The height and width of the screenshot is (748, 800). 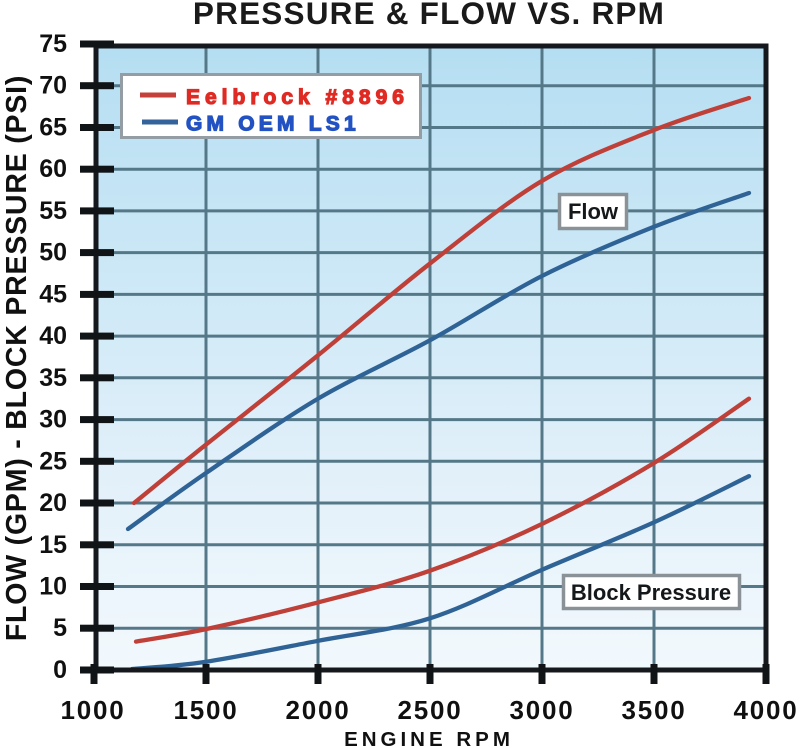 I want to click on svg-text: 3500, so click(x=653, y=710).